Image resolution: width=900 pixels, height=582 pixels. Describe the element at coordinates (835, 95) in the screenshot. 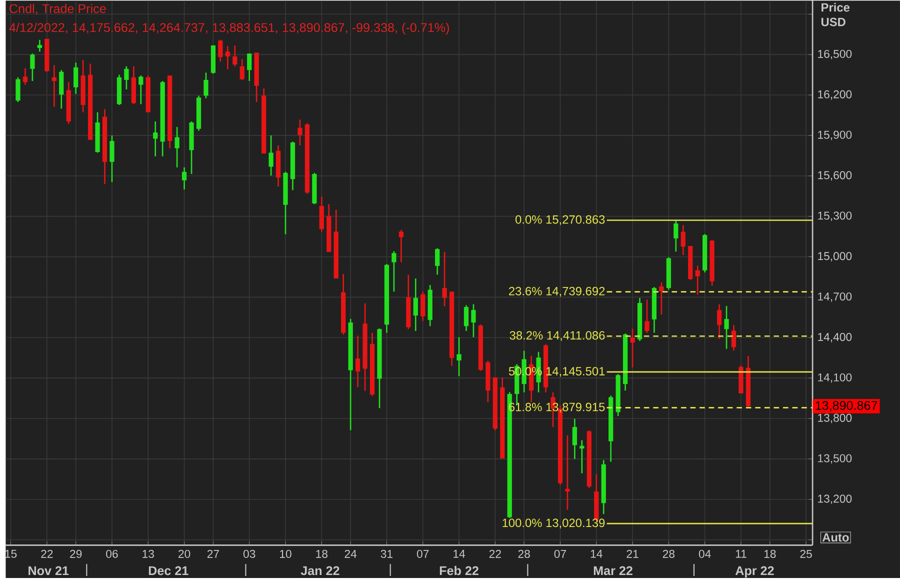

I see `y-tick-label: 16,200` at that location.